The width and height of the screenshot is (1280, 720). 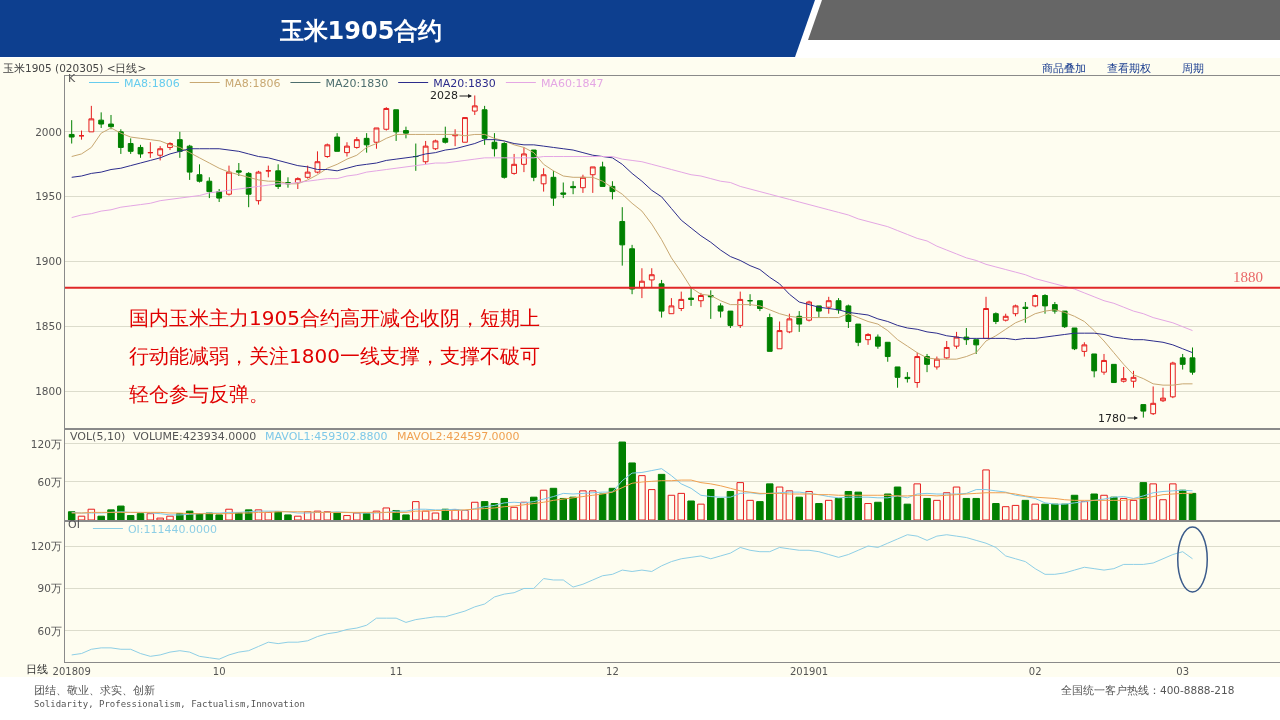 I want to click on y-tick-label: 90万, so click(x=49, y=588).